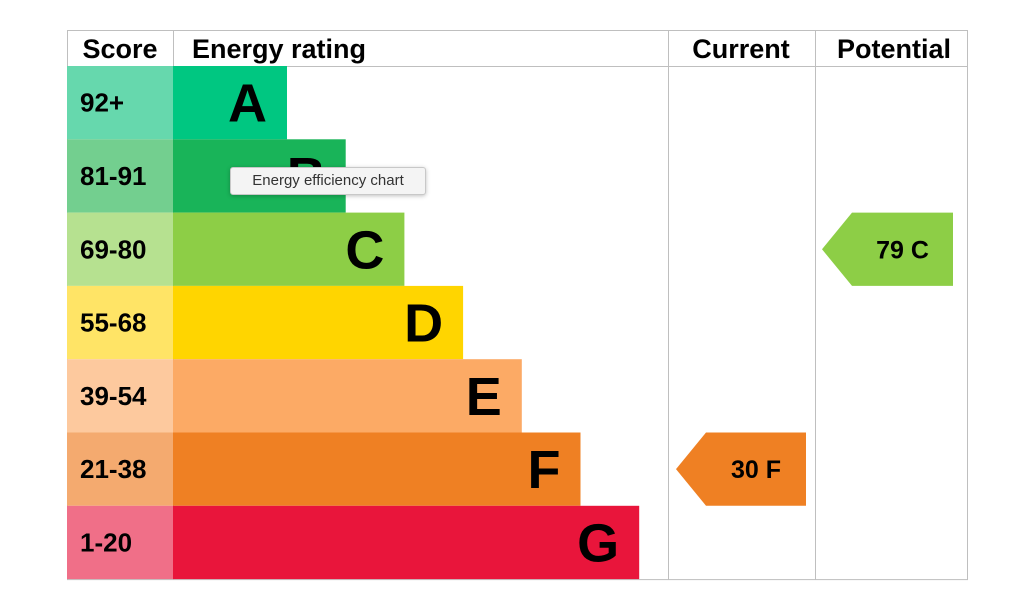  I want to click on chart-tooltip: Energy efficiency chart, so click(328, 181).